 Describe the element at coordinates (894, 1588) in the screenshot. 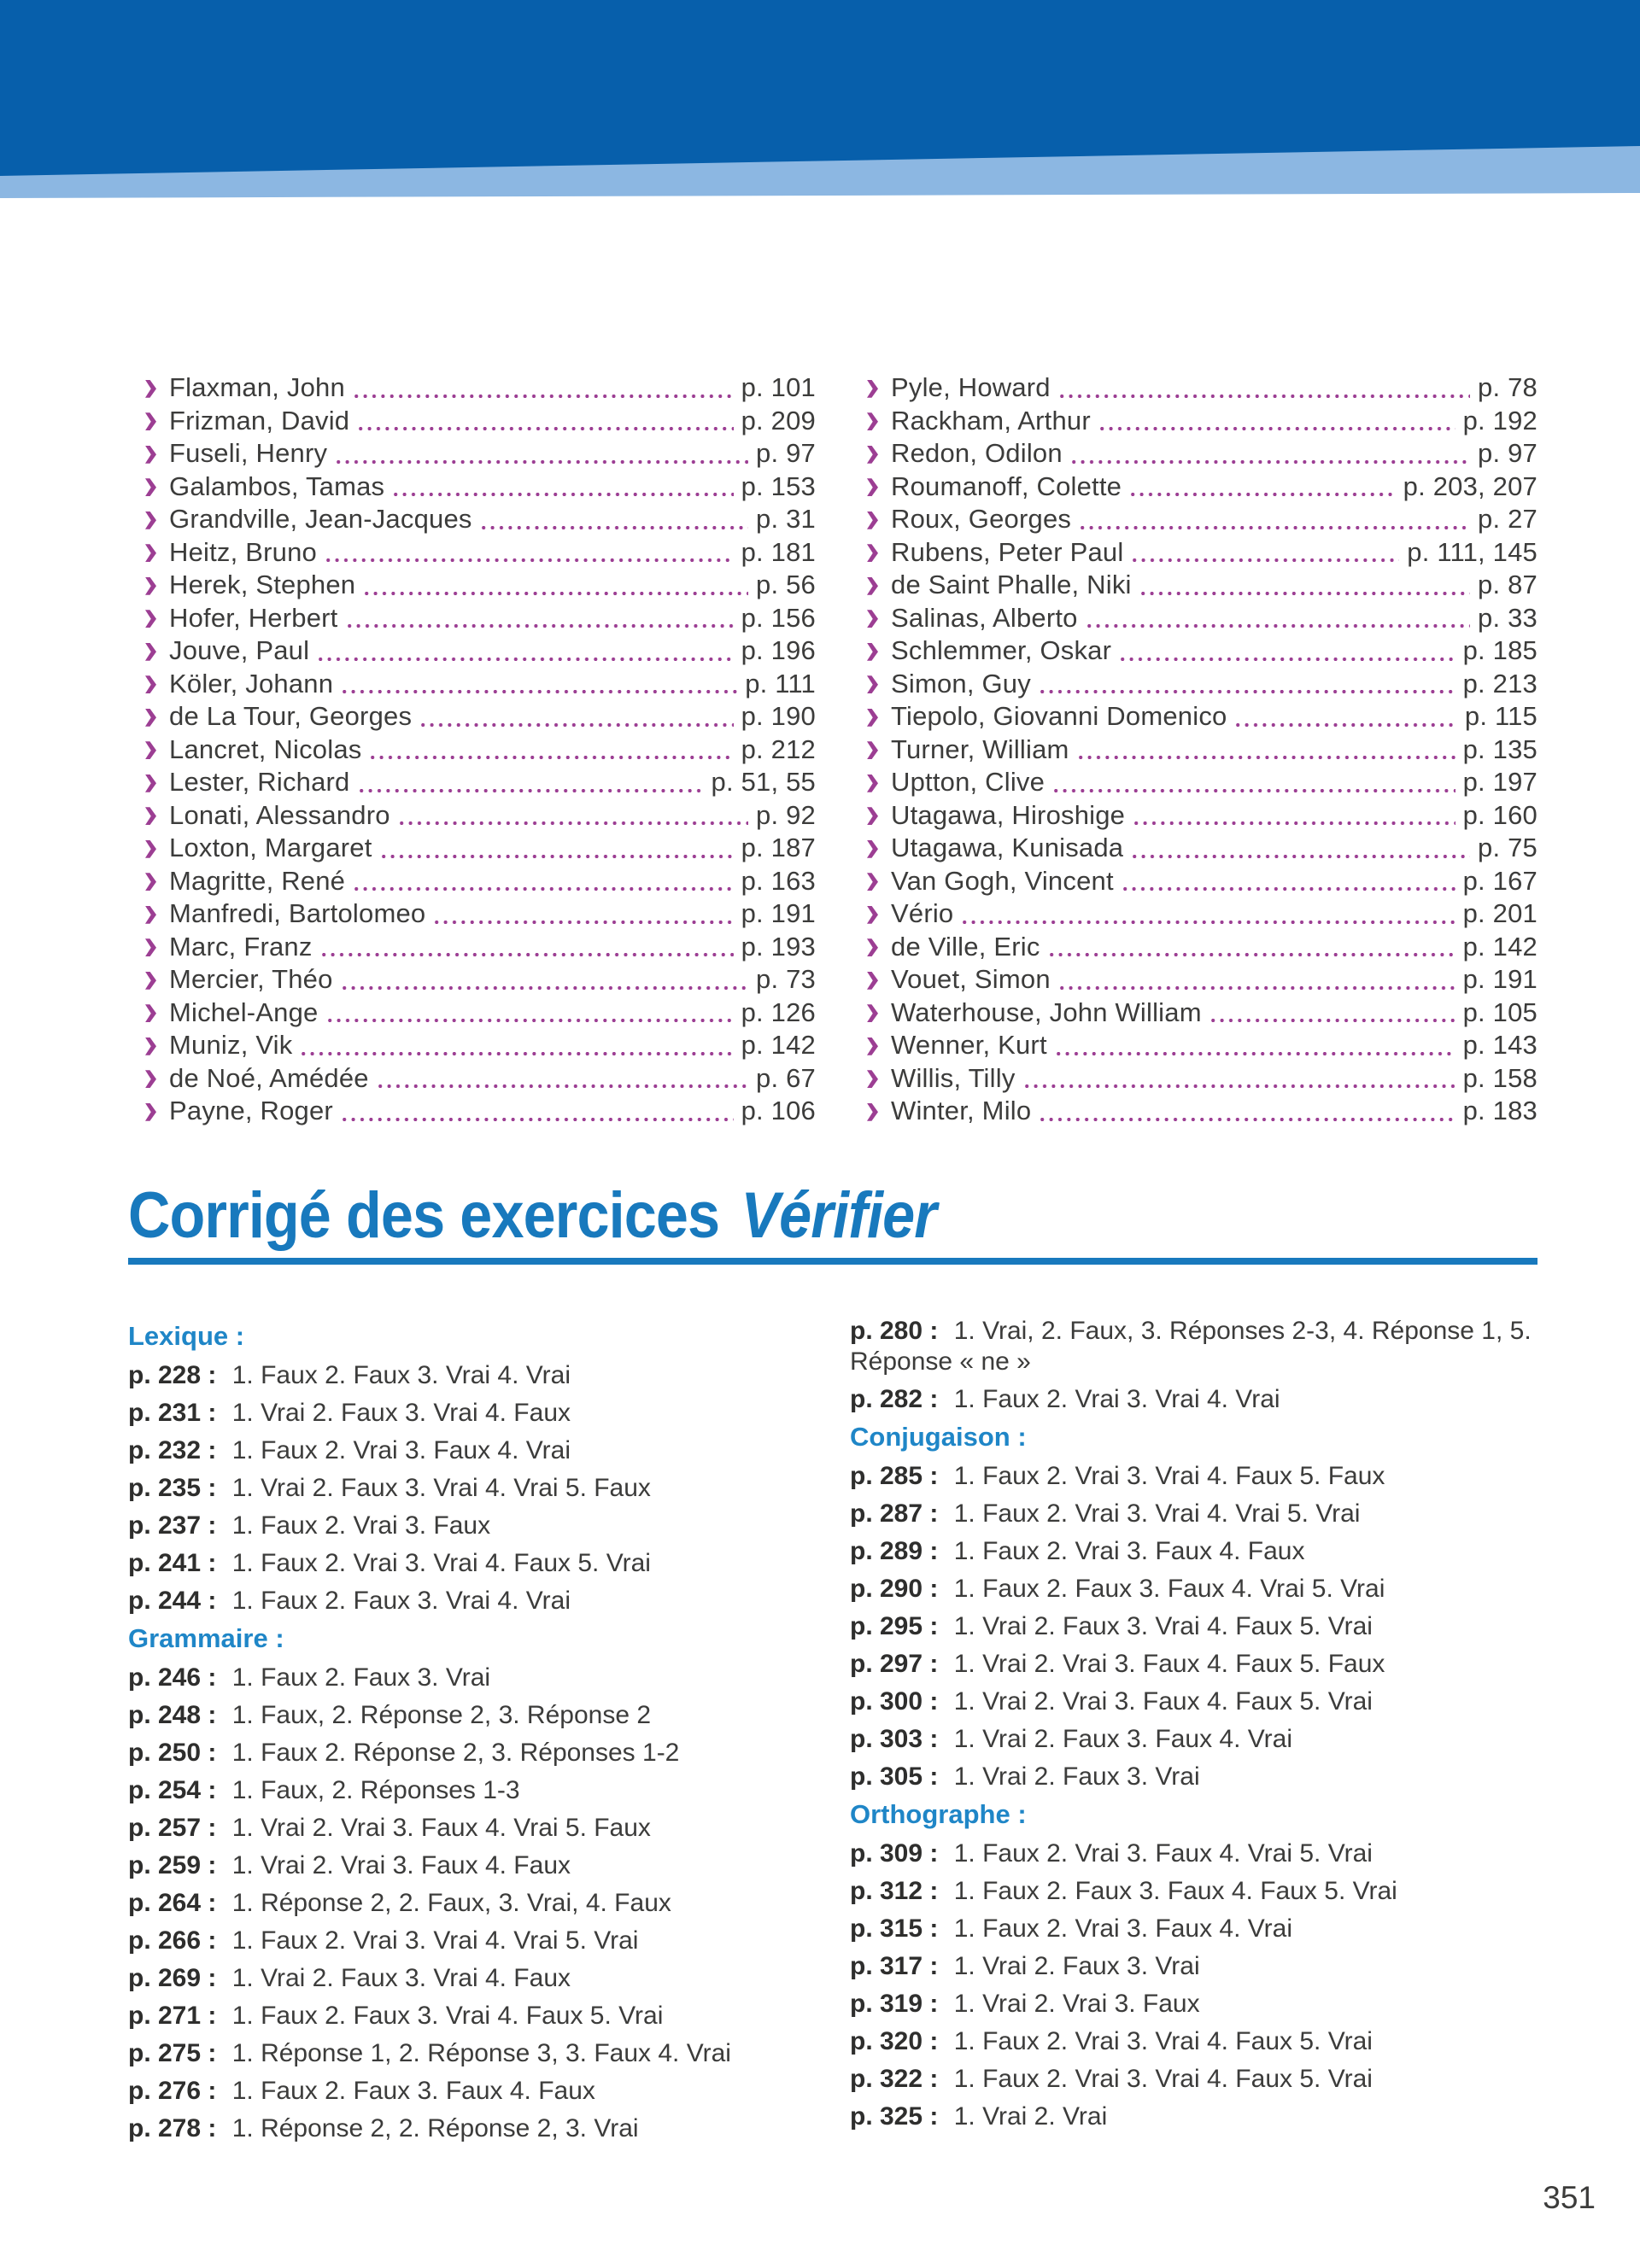

I see `answer-page-ref: p. 290 :` at that location.